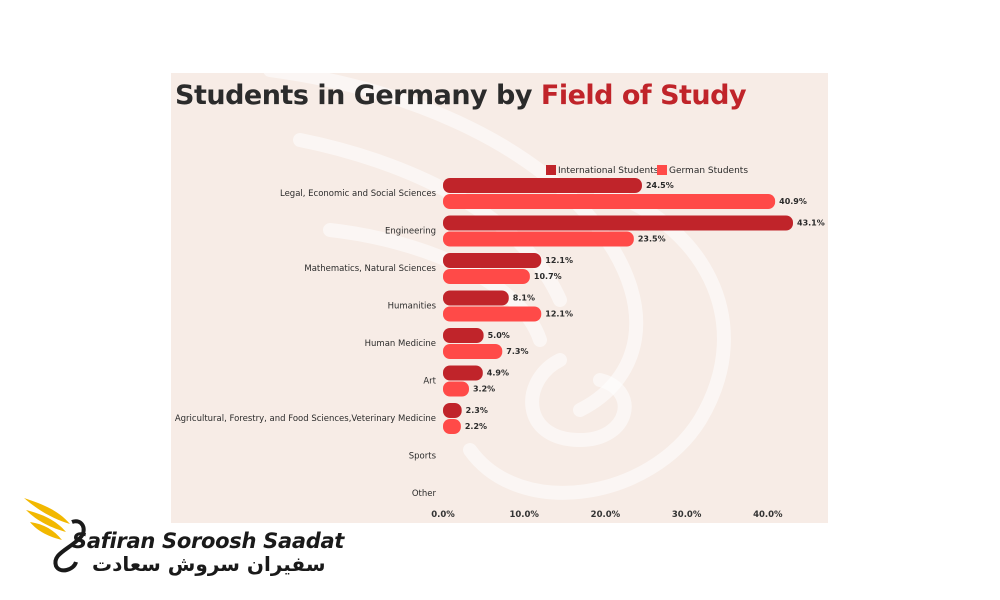 This screenshot has width=1000, height=600. Describe the element at coordinates (429, 382) in the screenshot. I see `category-label: Art` at that location.